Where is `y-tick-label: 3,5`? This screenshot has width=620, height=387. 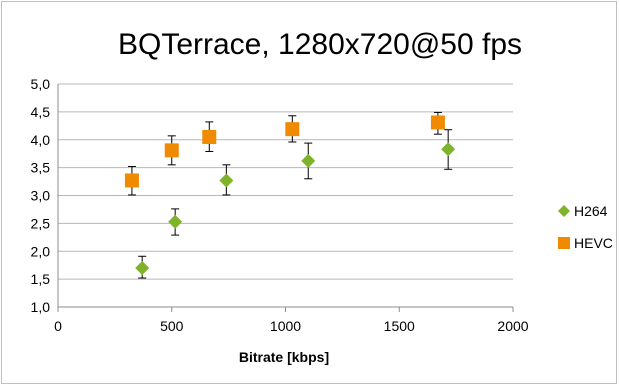 y-tick-label: 3,5 is located at coordinates (41, 168).